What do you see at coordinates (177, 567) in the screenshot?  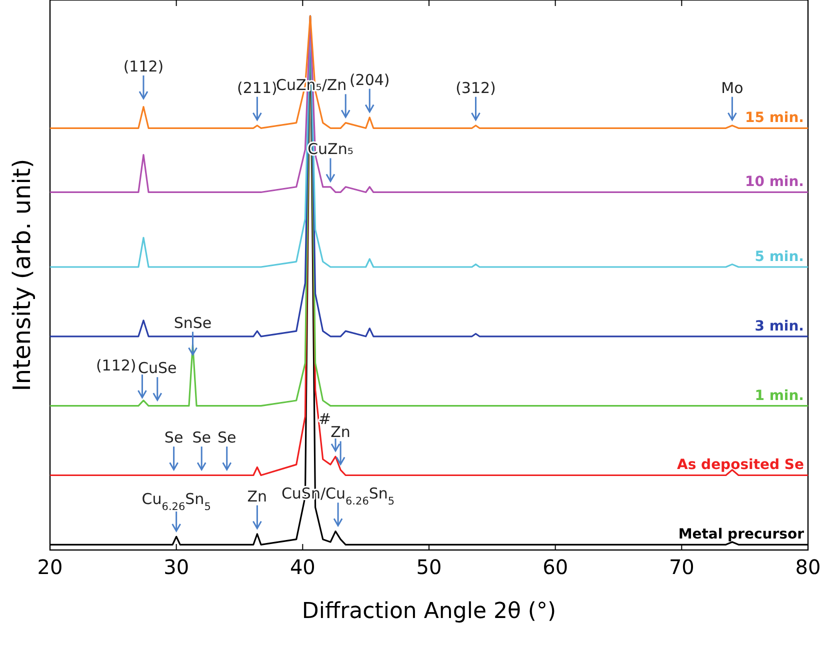 I see `x-tick-label: 30` at bounding box center [177, 567].